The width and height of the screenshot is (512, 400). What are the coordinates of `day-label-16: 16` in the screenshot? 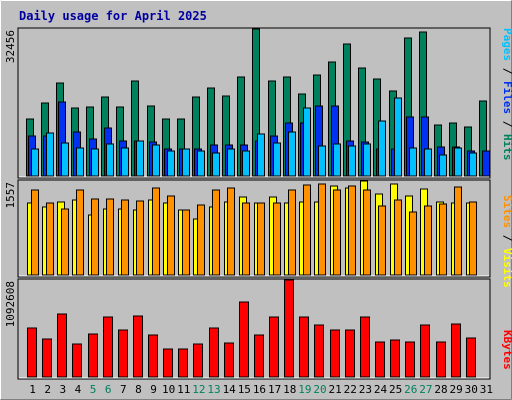 It's located at (259, 389).